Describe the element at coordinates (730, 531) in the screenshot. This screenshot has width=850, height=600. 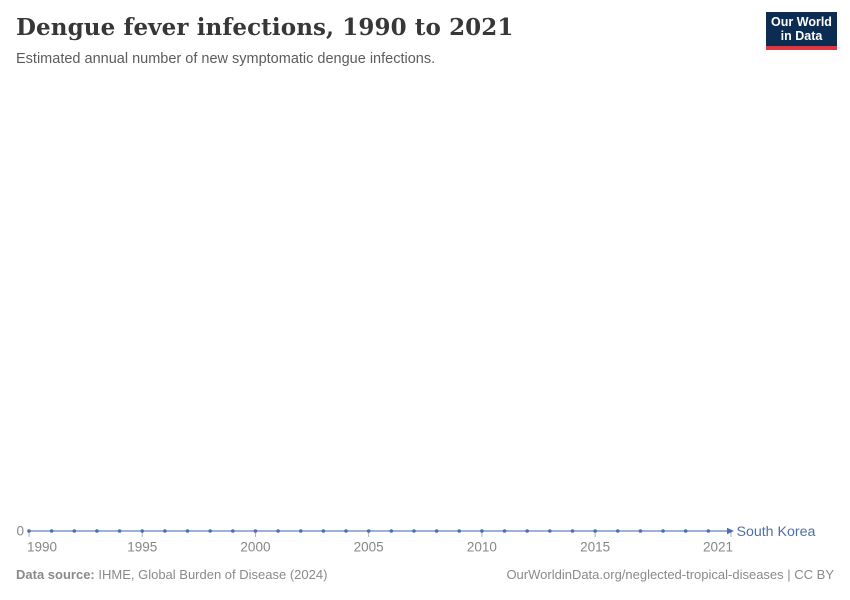
I see `line-end-marker` at that location.